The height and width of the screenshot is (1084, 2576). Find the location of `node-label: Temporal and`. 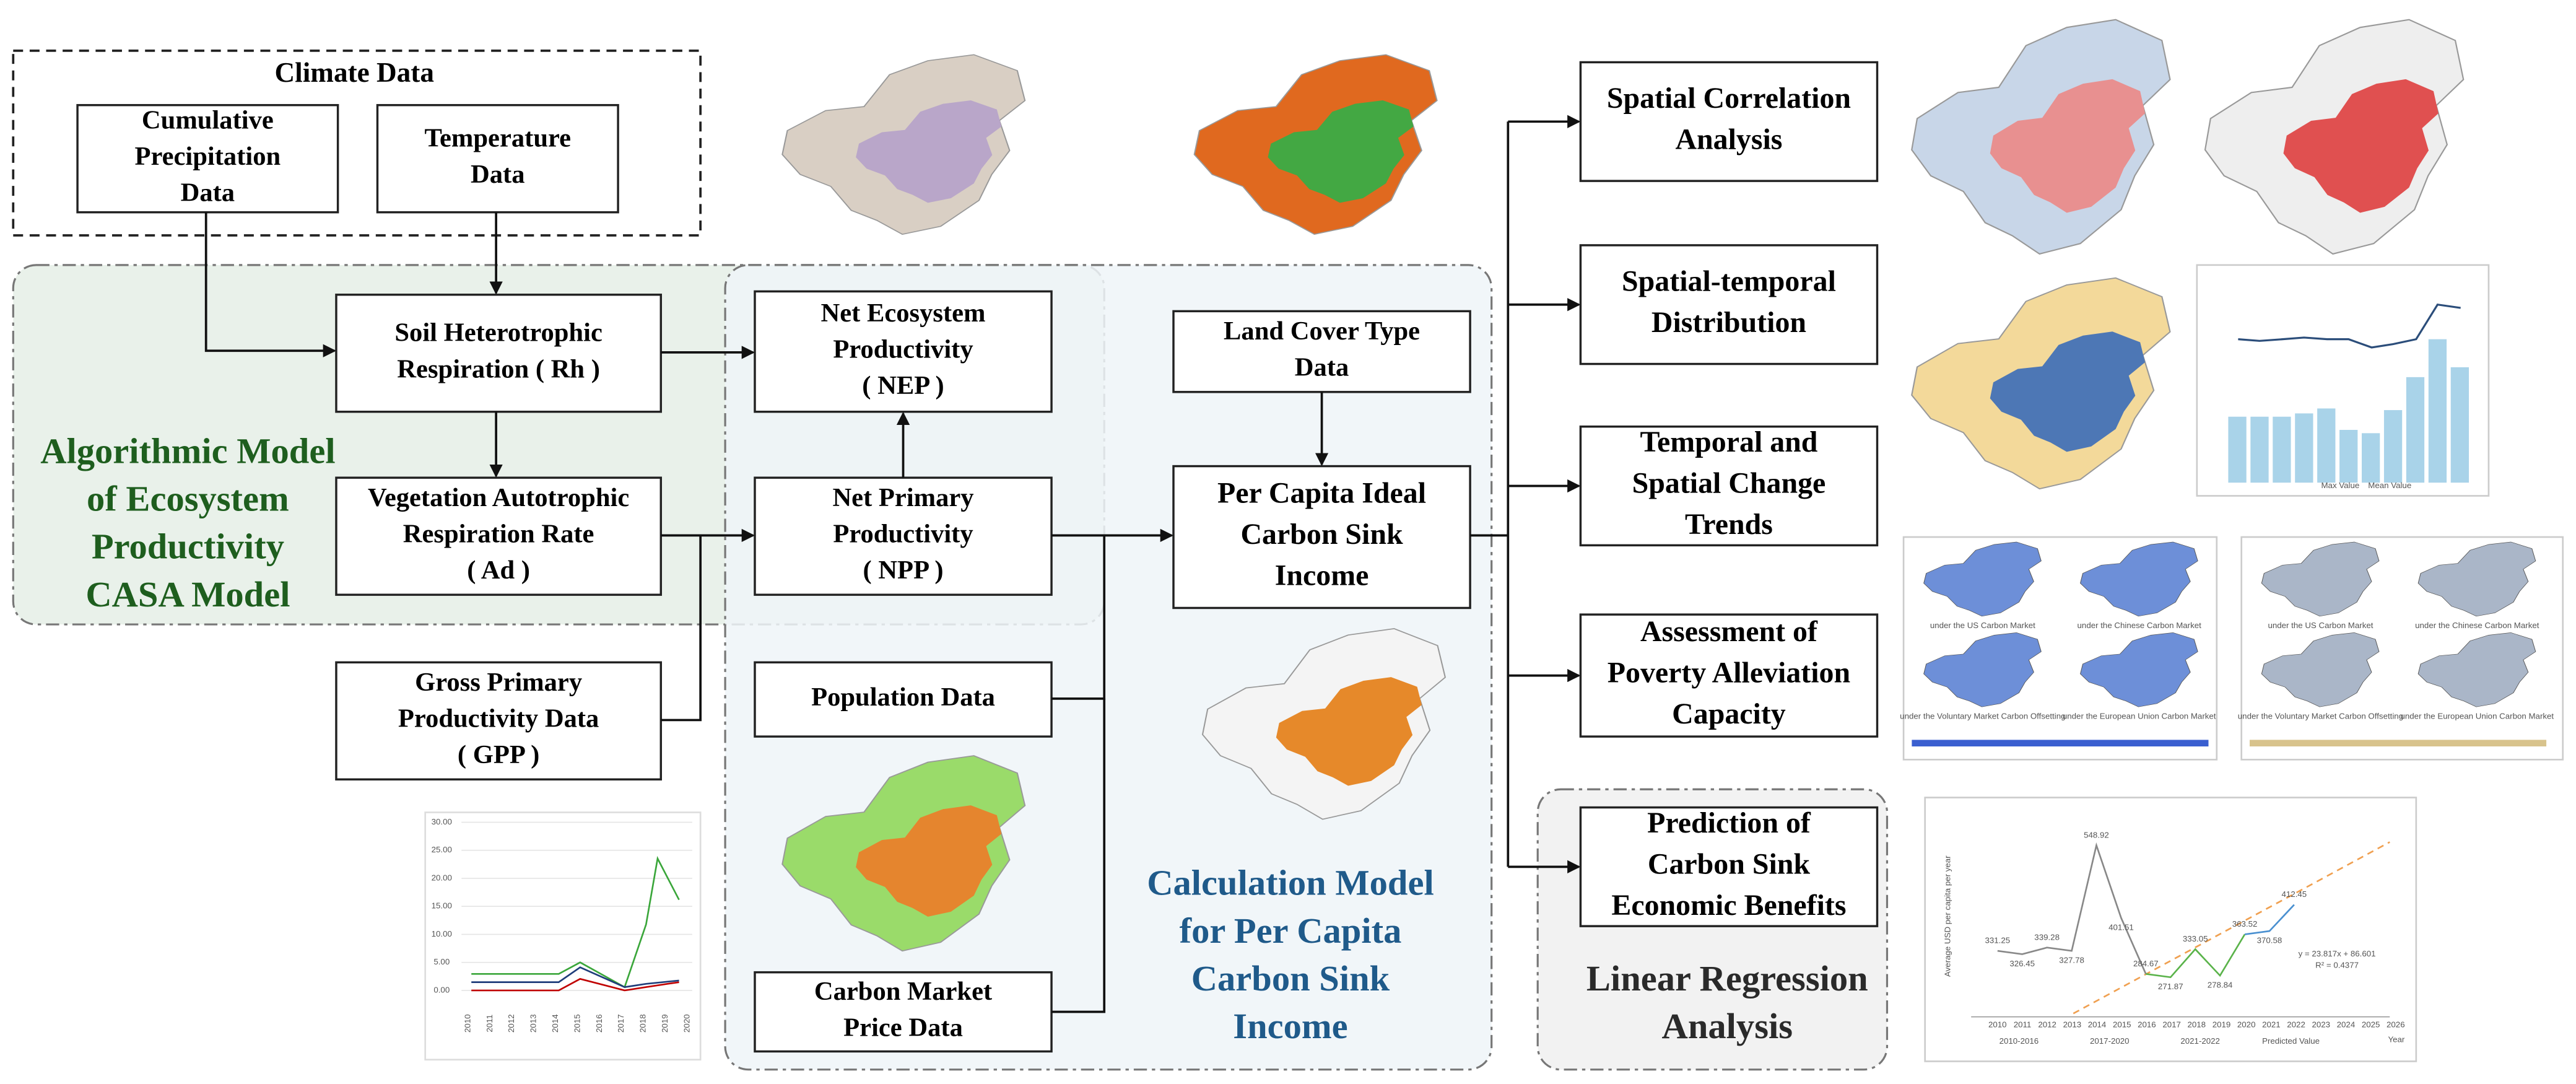

node-label: Temporal and is located at coordinates (1728, 442).